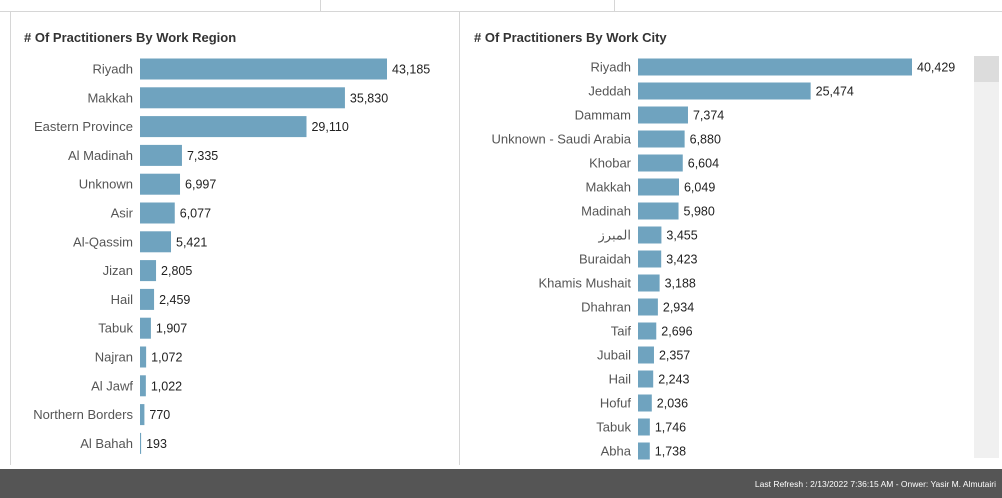  What do you see at coordinates (670, 428) in the screenshot?
I see `value-label: 1,746` at bounding box center [670, 428].